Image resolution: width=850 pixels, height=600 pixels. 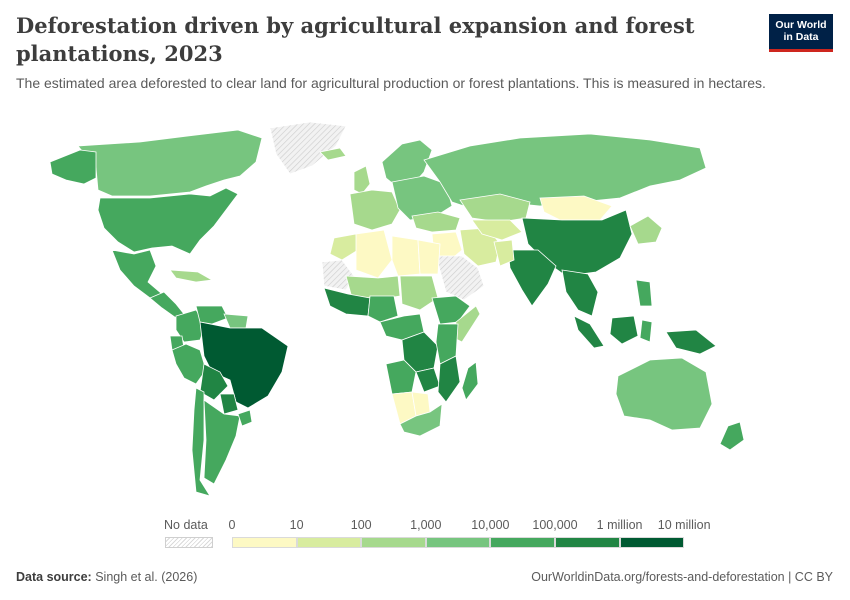 I want to click on region-turkey-and-caucasus: Turkey and Caucasus, so click(x=436, y=222).